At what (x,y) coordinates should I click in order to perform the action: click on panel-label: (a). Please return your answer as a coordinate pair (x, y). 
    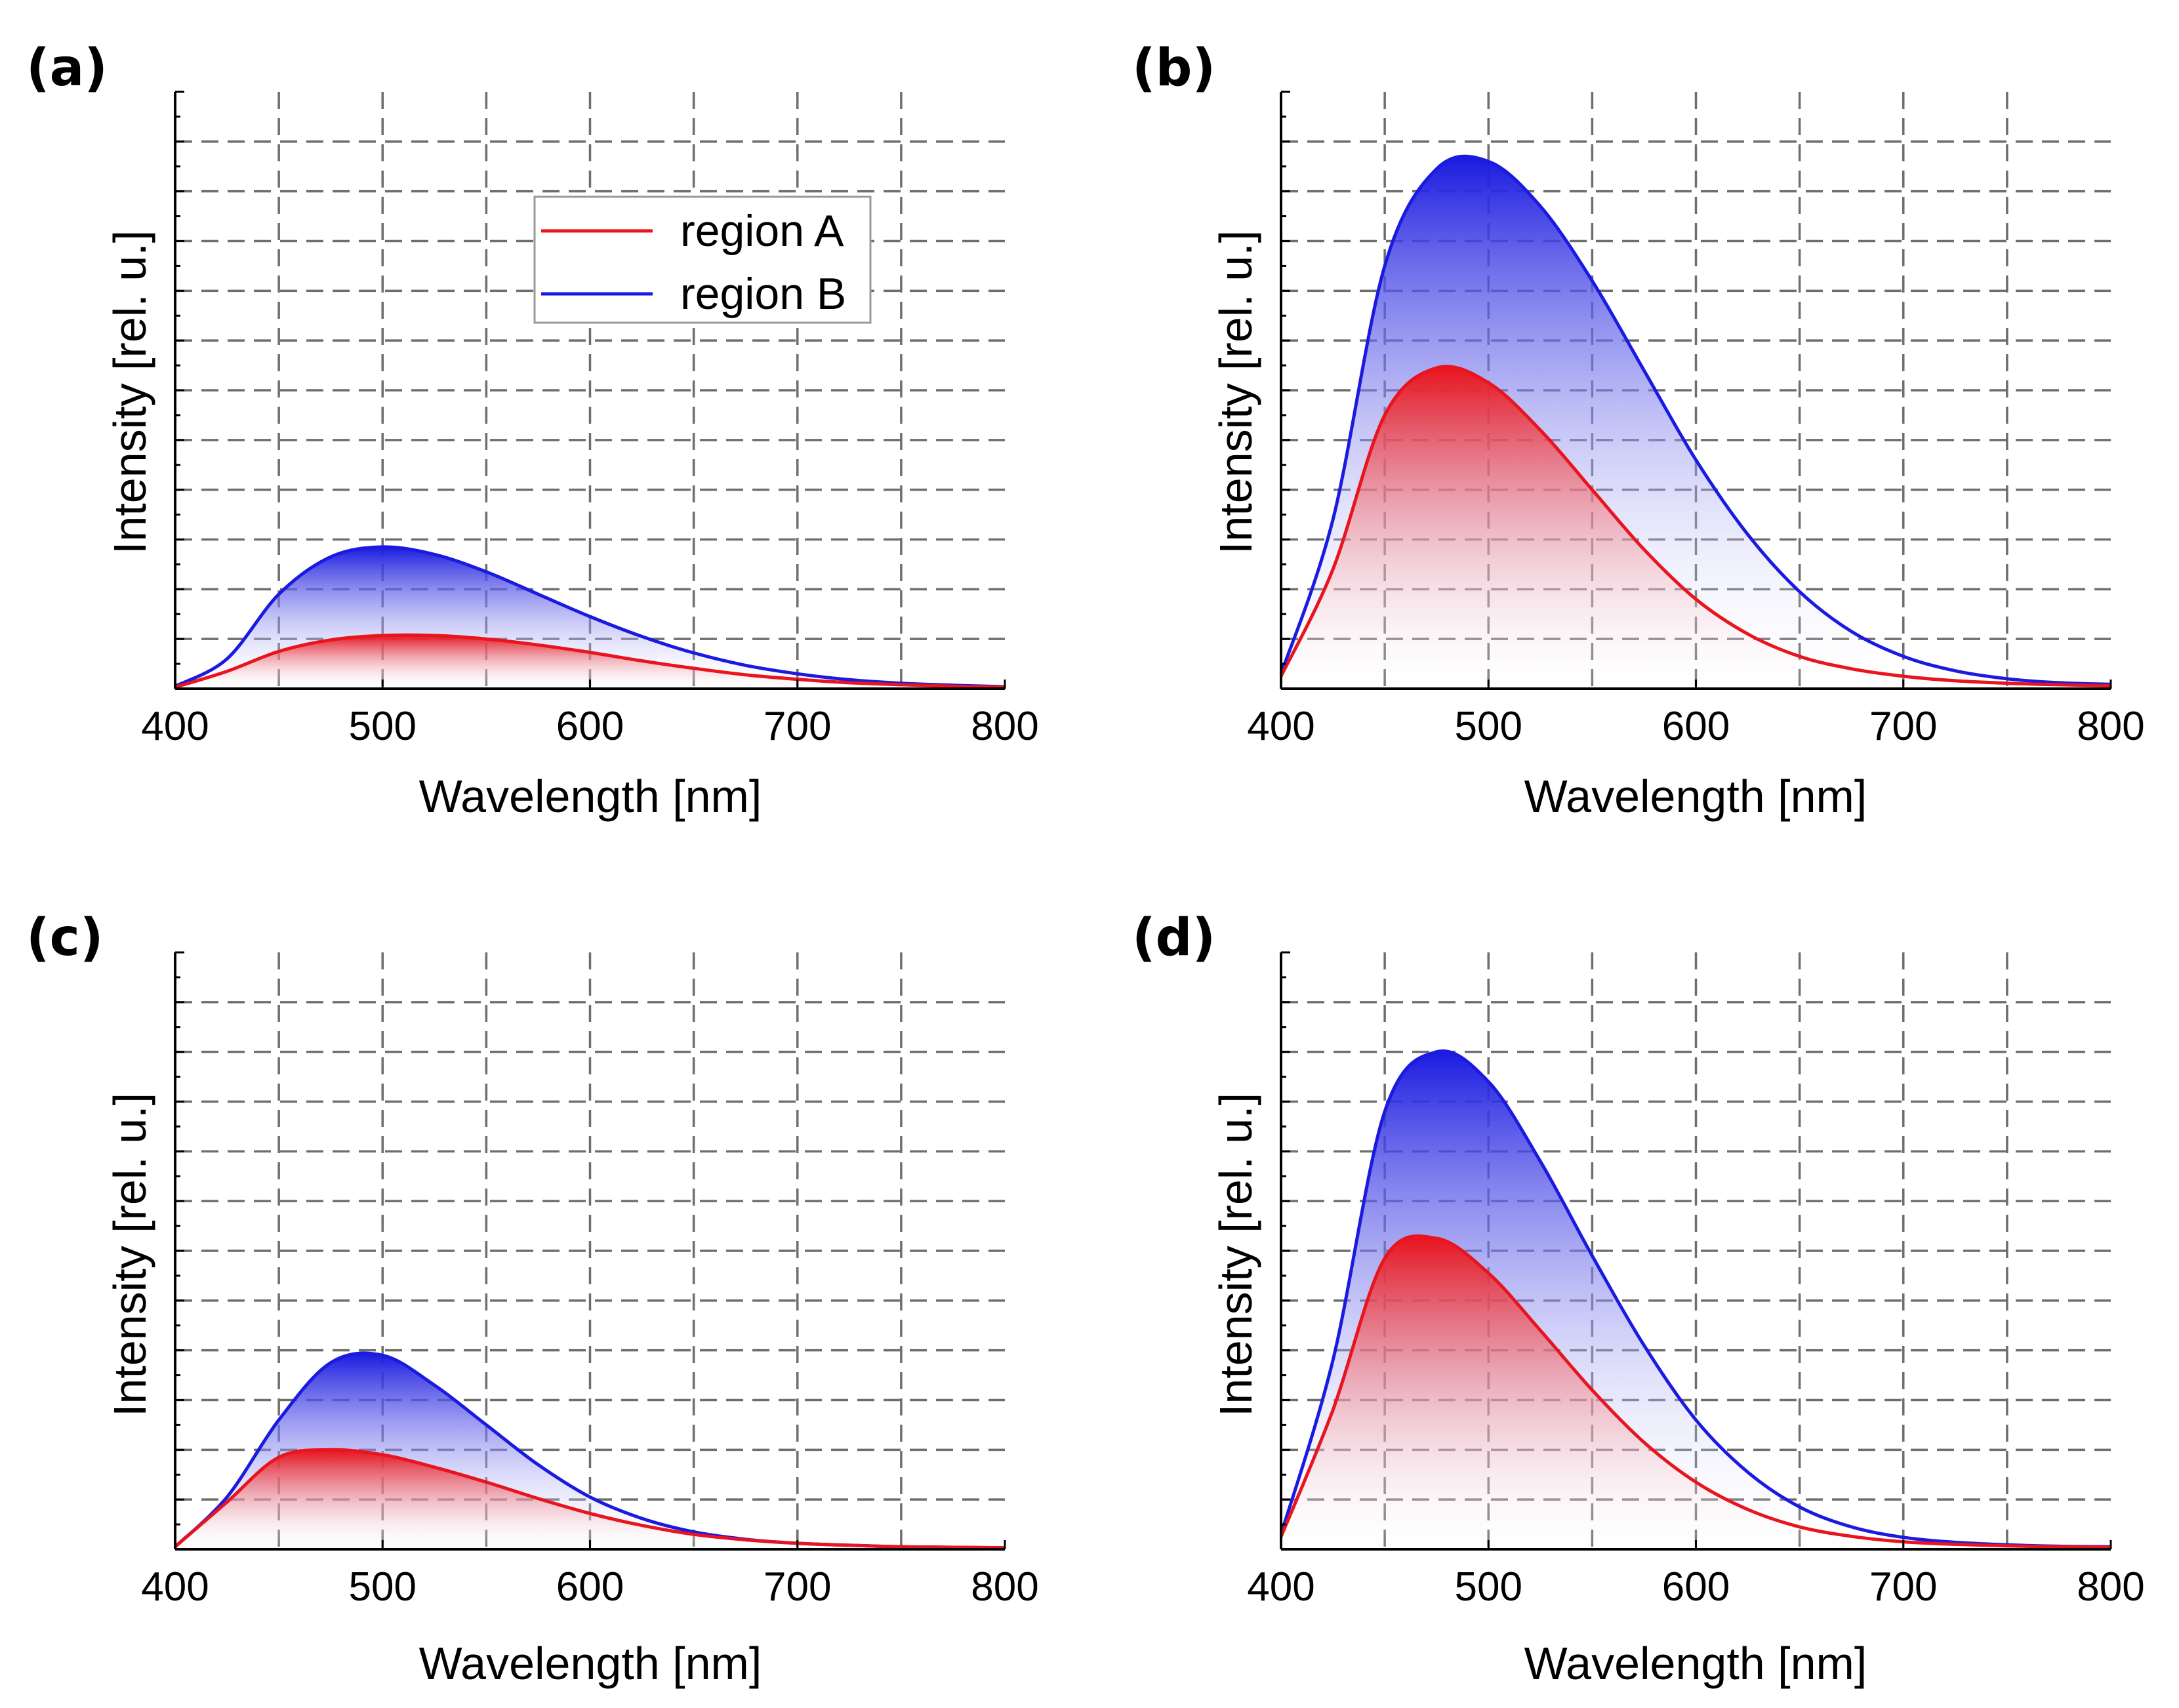
    Looking at the image, I should click on (67, 68).